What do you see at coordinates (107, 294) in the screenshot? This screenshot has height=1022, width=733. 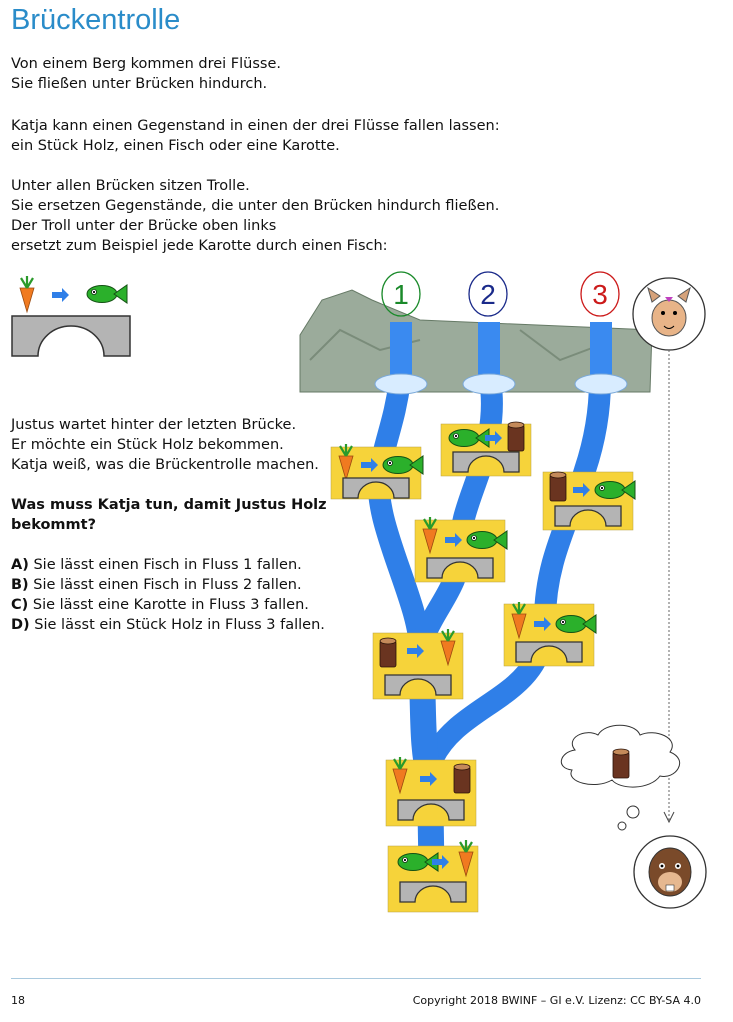 I see `fish-icon` at bounding box center [107, 294].